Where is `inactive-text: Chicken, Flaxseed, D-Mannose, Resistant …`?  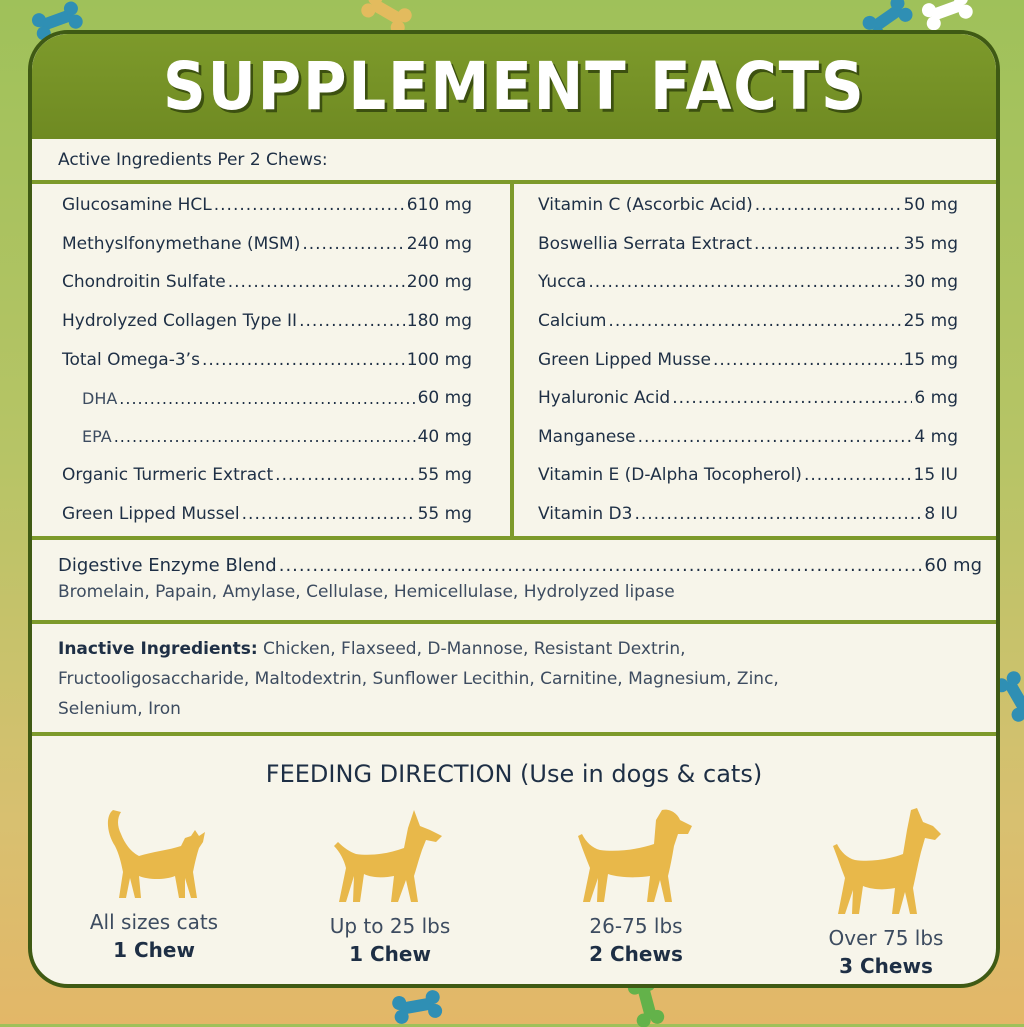
inactive-text: Chicken, Flaxseed, D-Mannose, Resistant … is located at coordinates (418, 679).